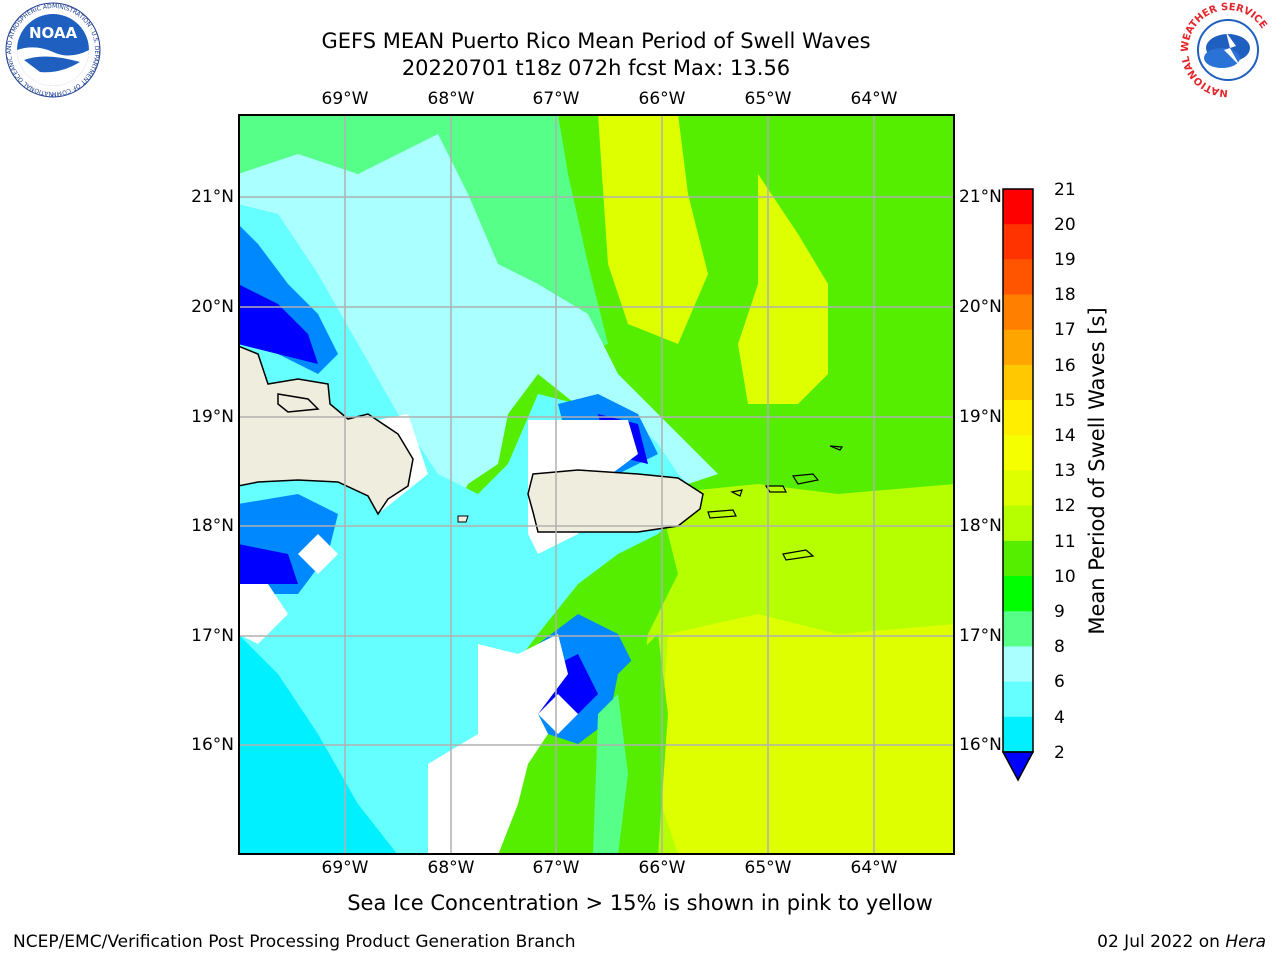  What do you see at coordinates (662, 868) in the screenshot?
I see `lon-label-bottom: 66°W` at bounding box center [662, 868].